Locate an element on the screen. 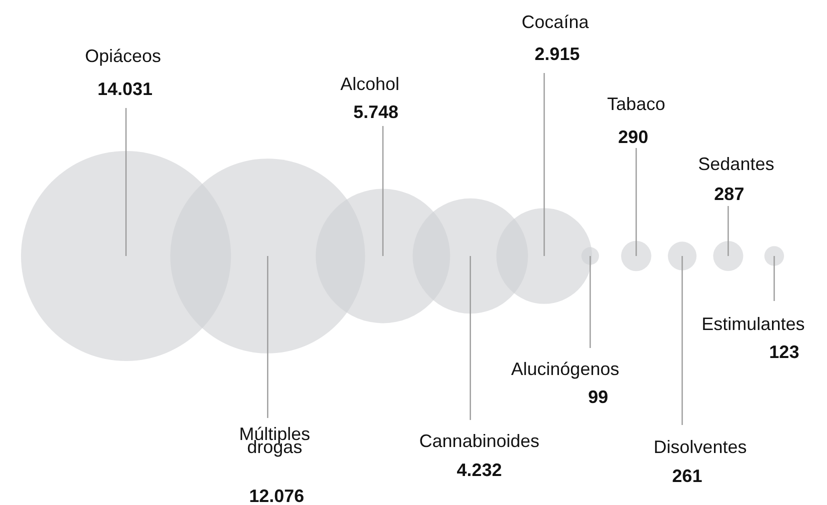 This screenshot has width=827, height=505. data-label: 4.232 is located at coordinates (479, 470).